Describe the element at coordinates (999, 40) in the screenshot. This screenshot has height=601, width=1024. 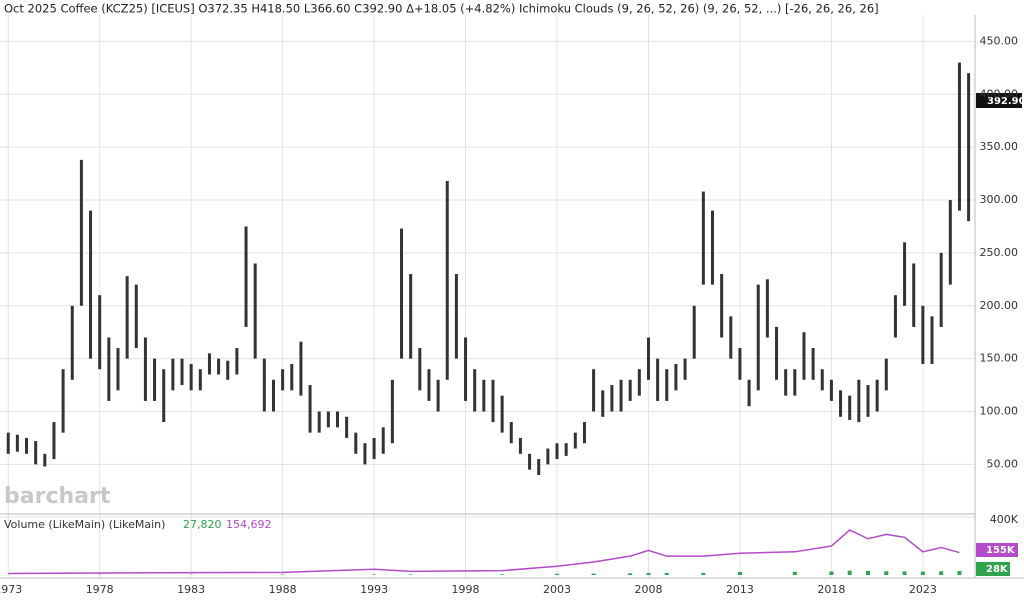
I see `y-tick-label: 450.00` at that location.